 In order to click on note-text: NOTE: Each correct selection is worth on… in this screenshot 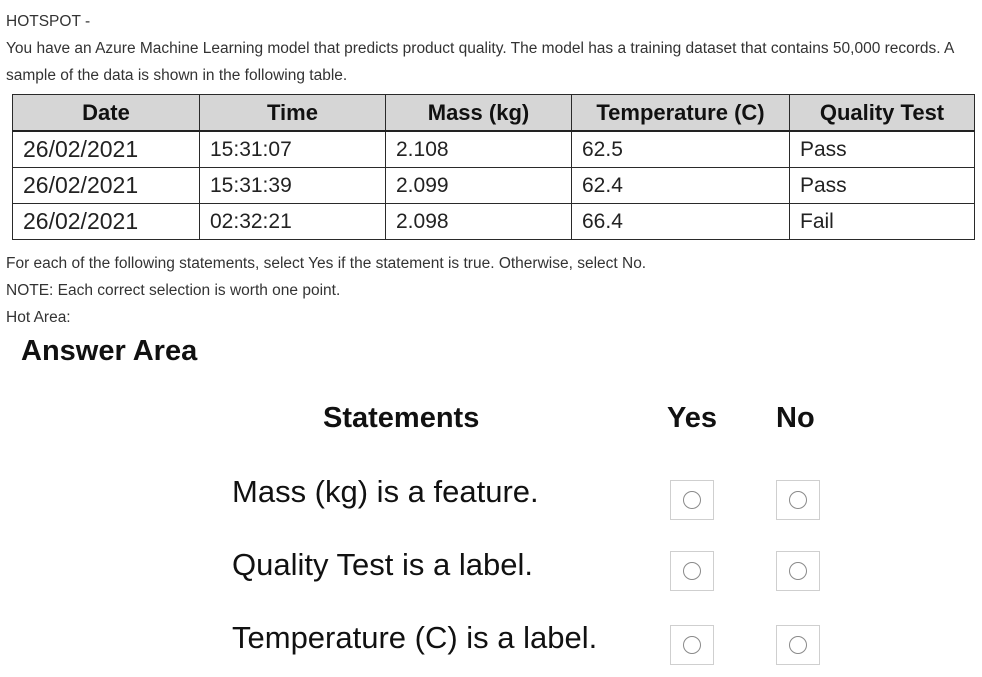, I will do `click(173, 290)`.